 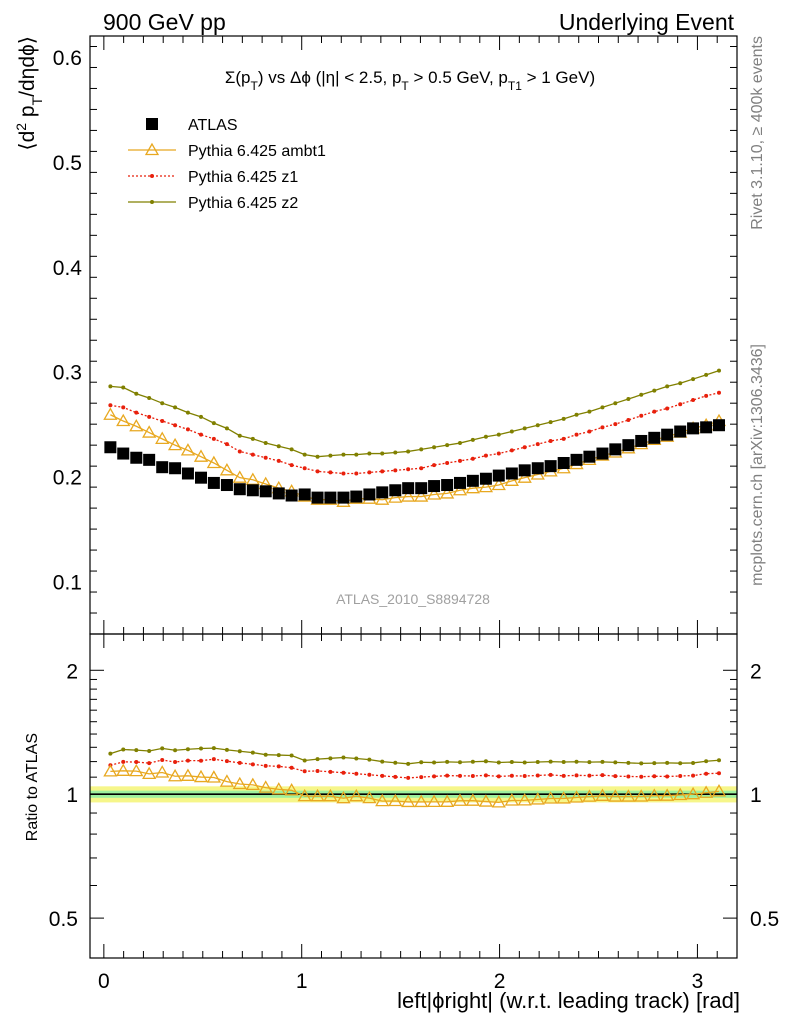 What do you see at coordinates (764, 919) in the screenshot?
I see `ratio-y-tick-label-right: 0.5` at bounding box center [764, 919].